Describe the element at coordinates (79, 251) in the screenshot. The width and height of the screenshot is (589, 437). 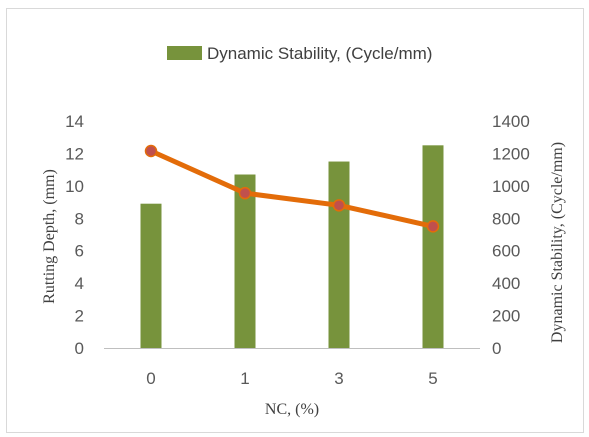
I see `y-tick-label: 6` at that location.